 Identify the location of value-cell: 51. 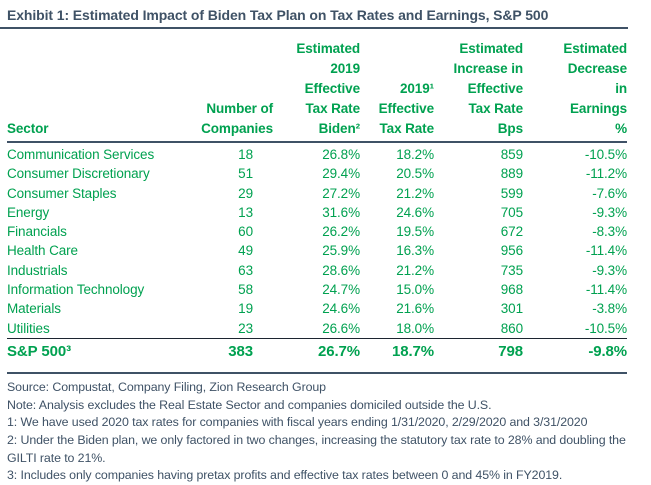
(245, 174).